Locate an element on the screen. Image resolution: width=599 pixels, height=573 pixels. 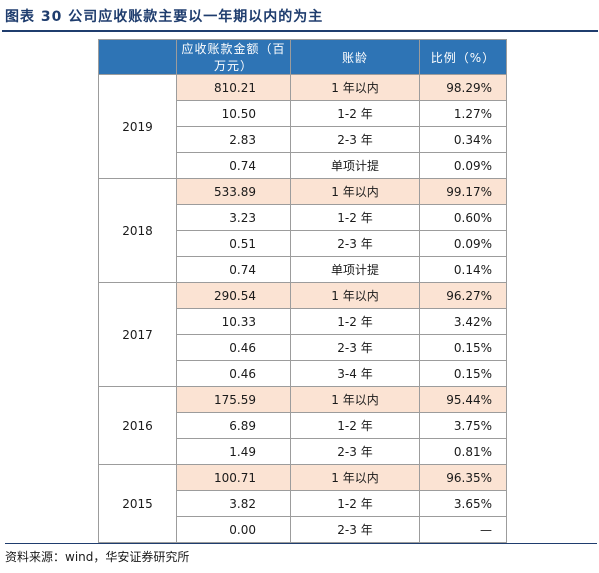
year-cell: 2016 is located at coordinates (137, 425).